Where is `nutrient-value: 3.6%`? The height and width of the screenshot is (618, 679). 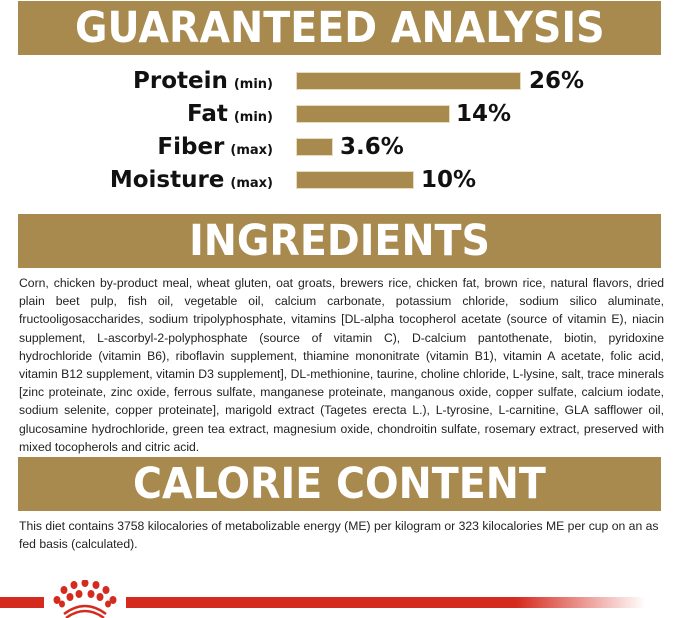 nutrient-value: 3.6% is located at coordinates (372, 147).